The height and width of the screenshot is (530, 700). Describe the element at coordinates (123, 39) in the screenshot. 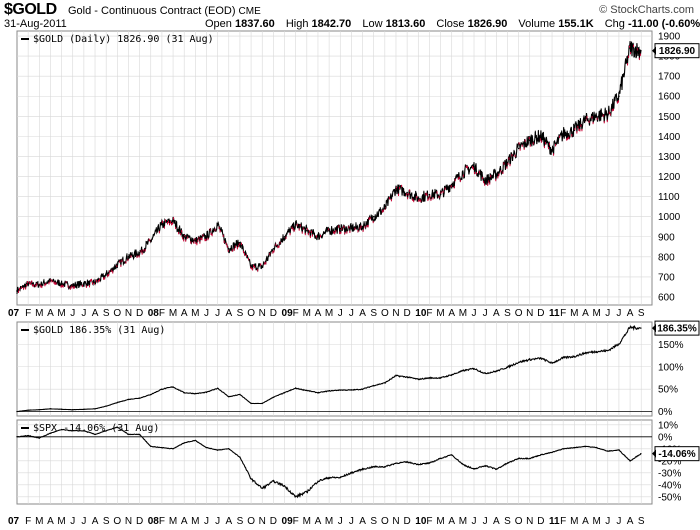

I see `legend-label: $GOLD (Daily) 1826.90 (31 Aug)` at that location.